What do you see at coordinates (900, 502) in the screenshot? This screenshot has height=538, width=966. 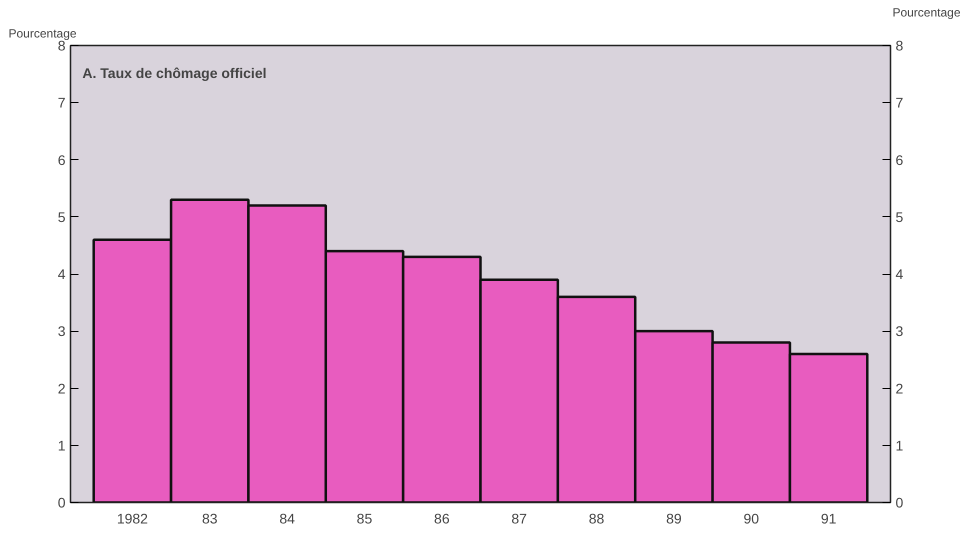 I see `y2-tick-label: 0` at bounding box center [900, 502].